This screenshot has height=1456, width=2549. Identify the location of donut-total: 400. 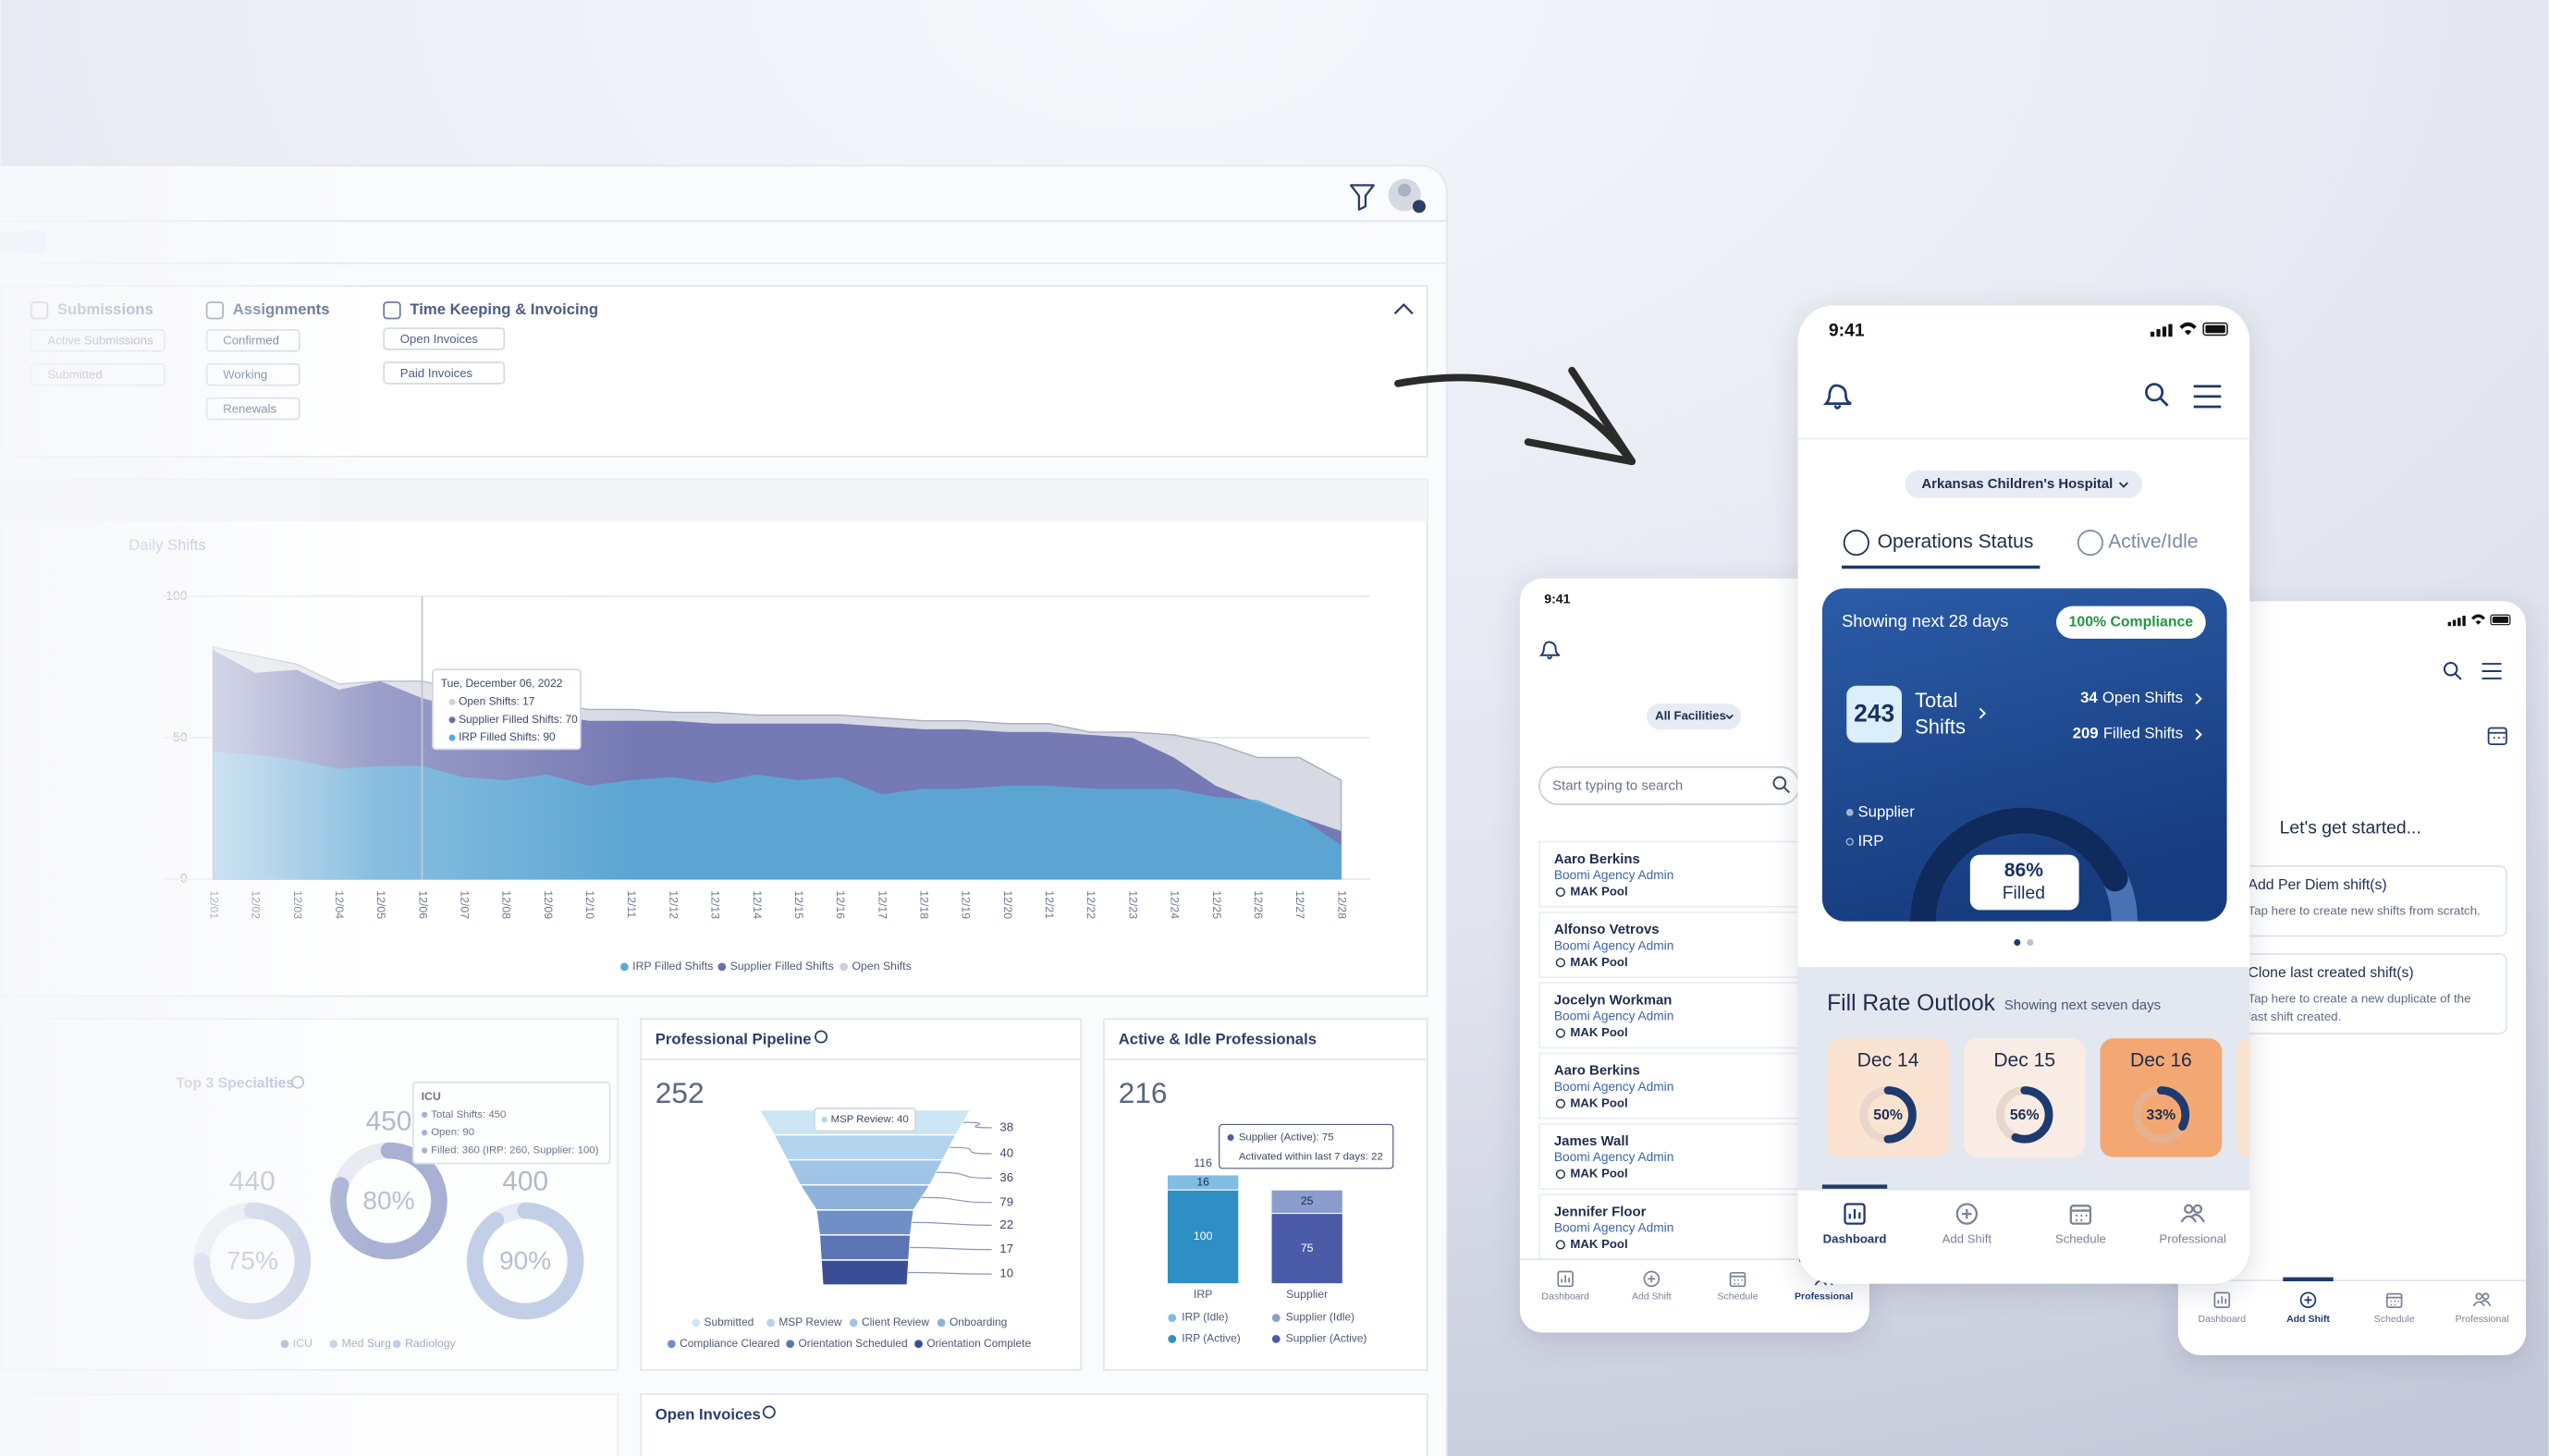
(525, 1182).